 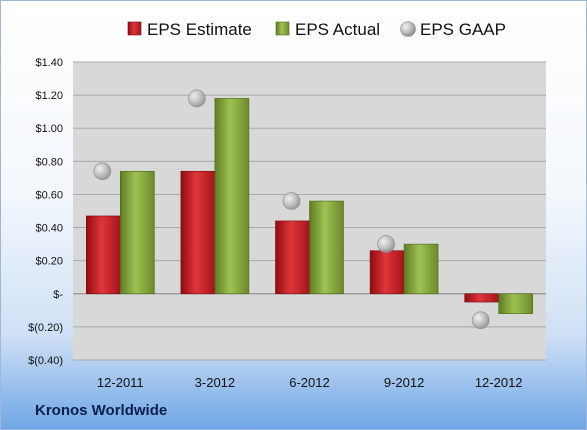 What do you see at coordinates (45, 328) in the screenshot?
I see `y-tick-label: $(0.20)` at bounding box center [45, 328].